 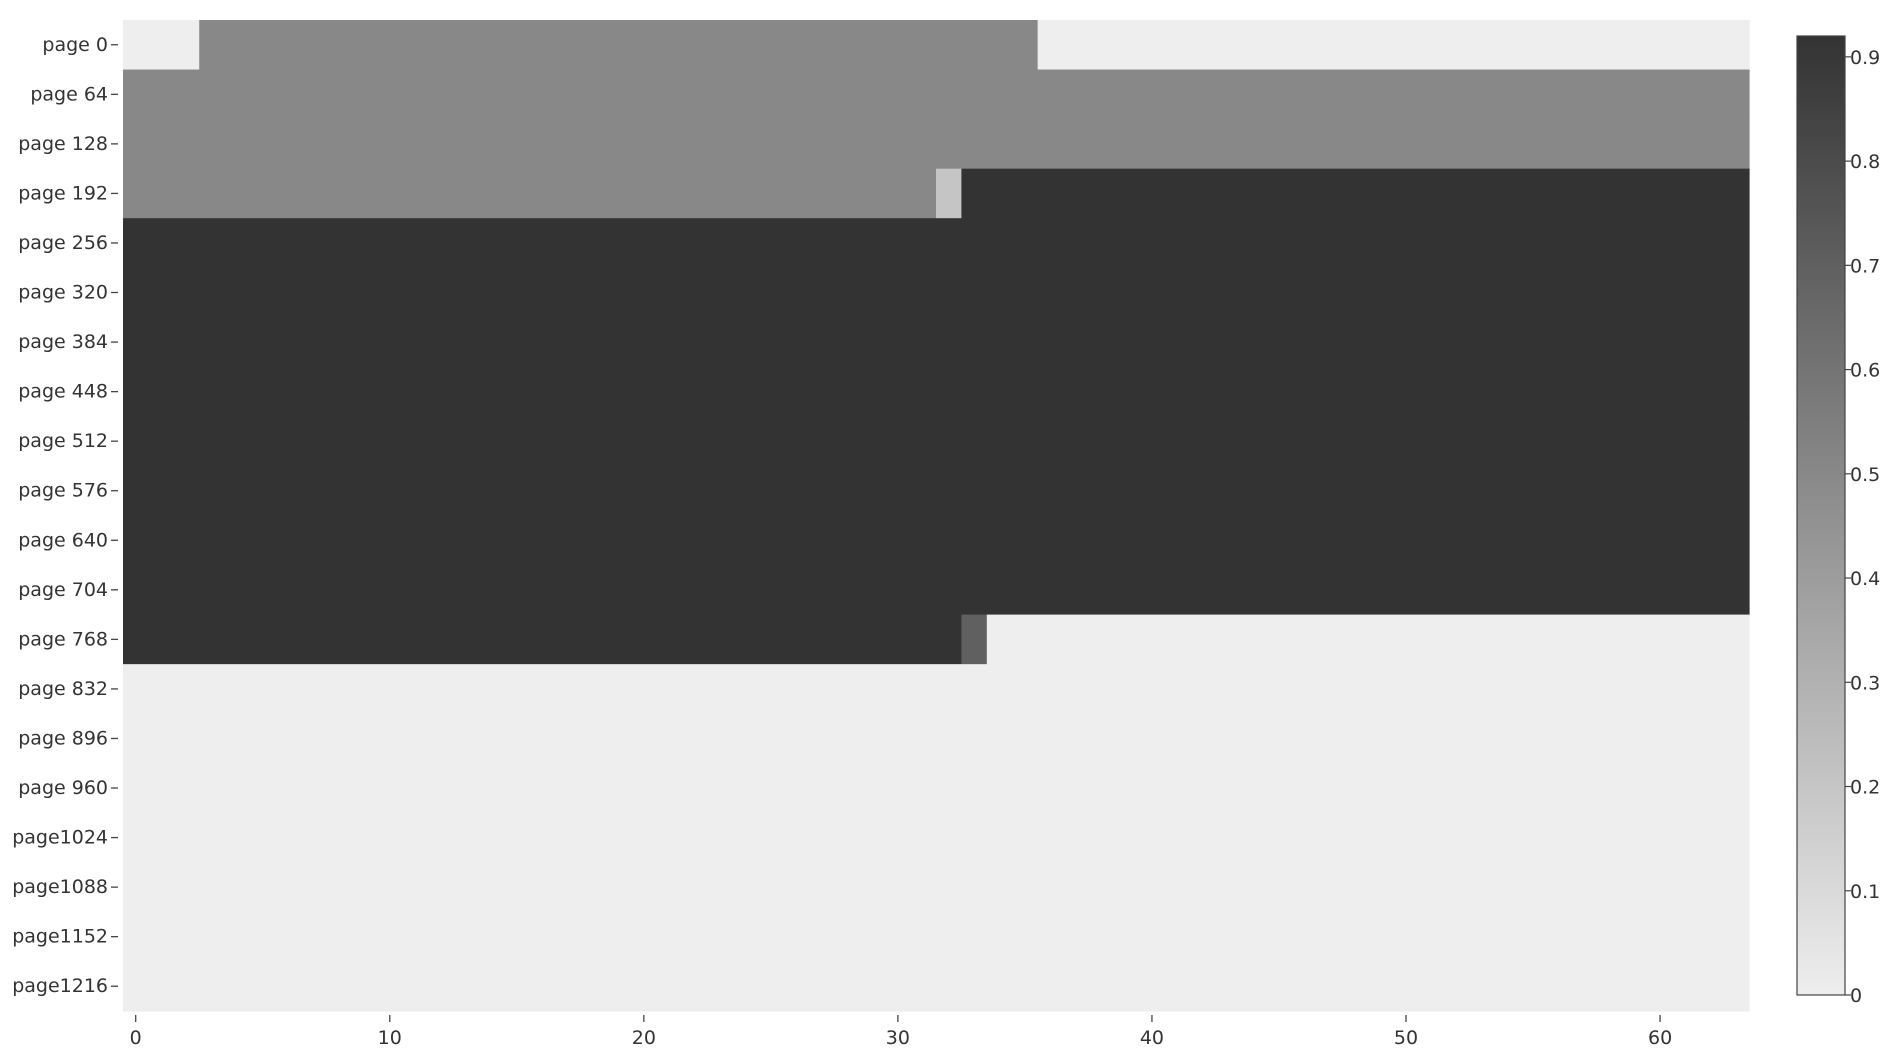 I want to click on y-tick-label: page 832, so click(x=63, y=689).